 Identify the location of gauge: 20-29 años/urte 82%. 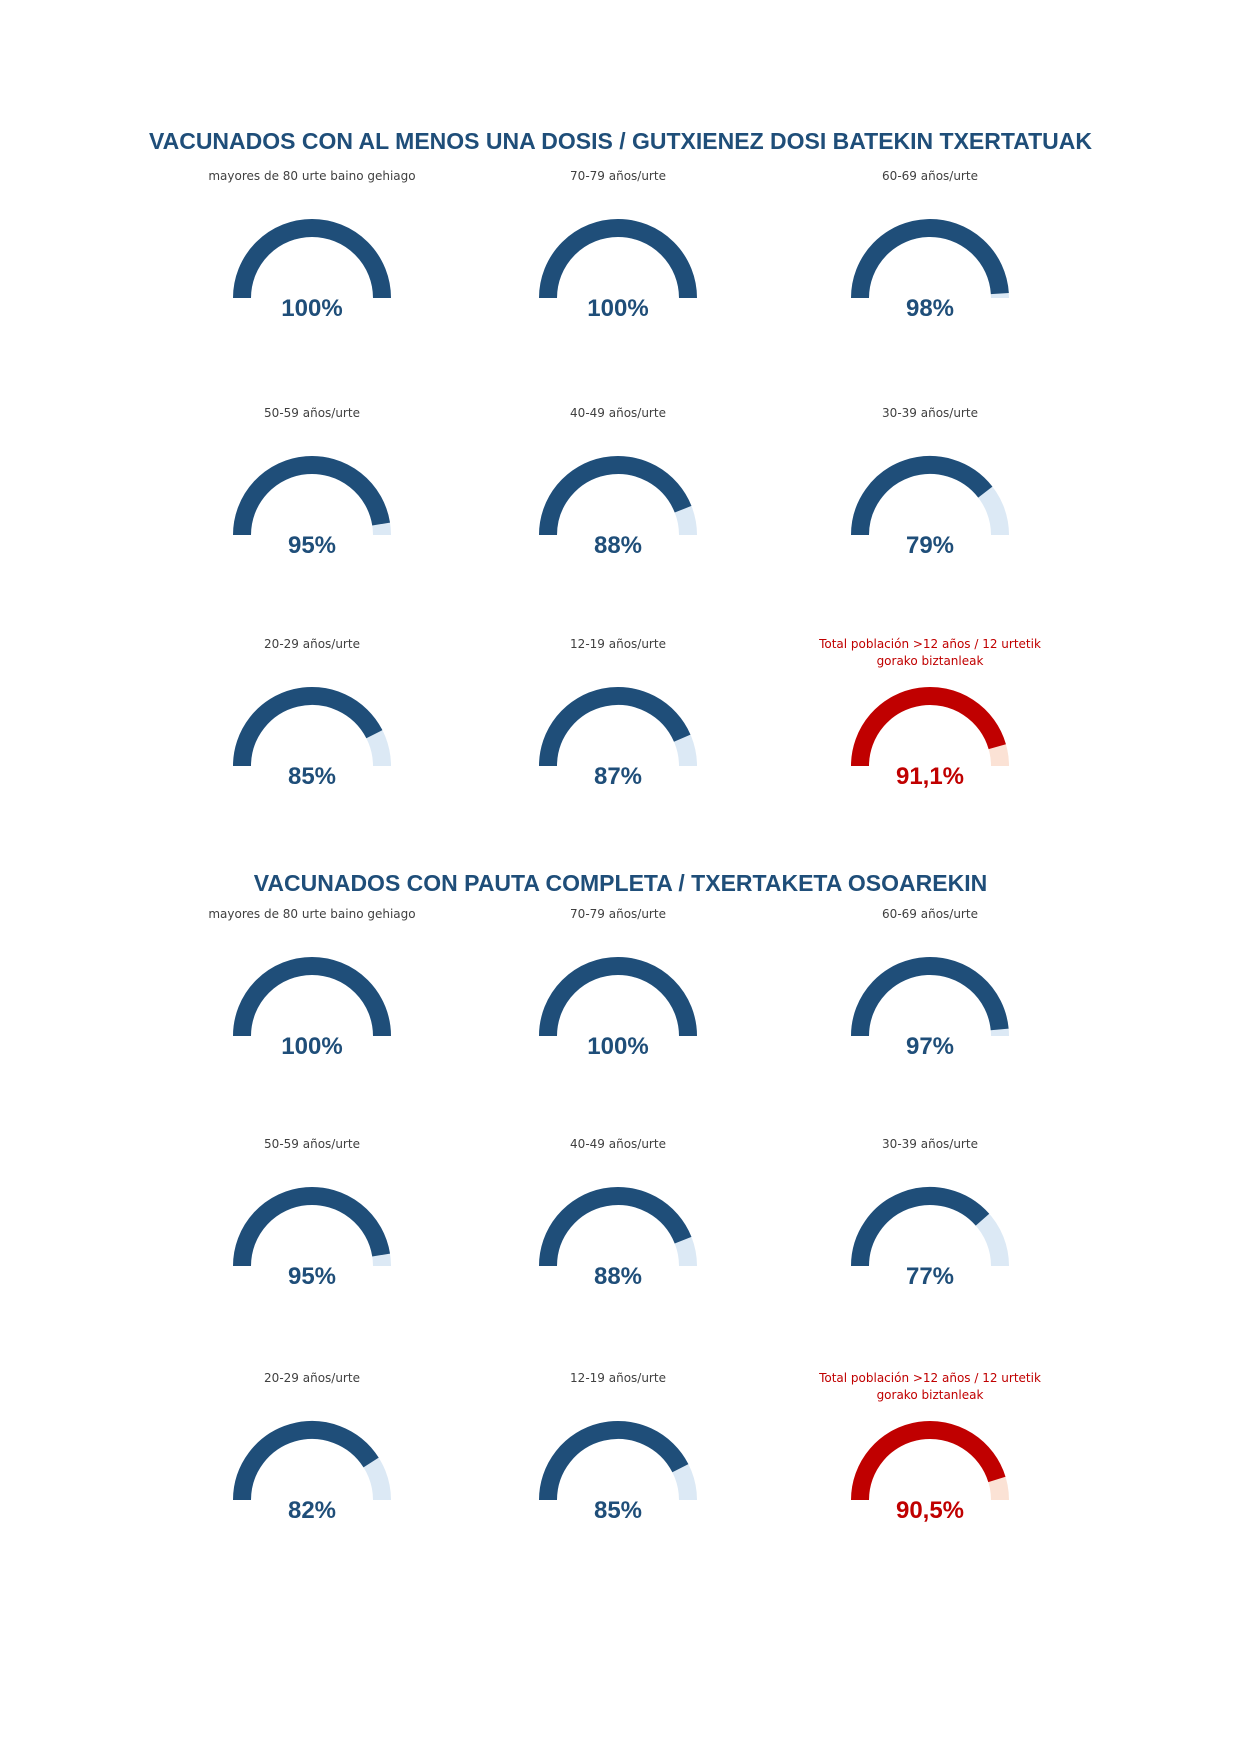
(312, 1465).